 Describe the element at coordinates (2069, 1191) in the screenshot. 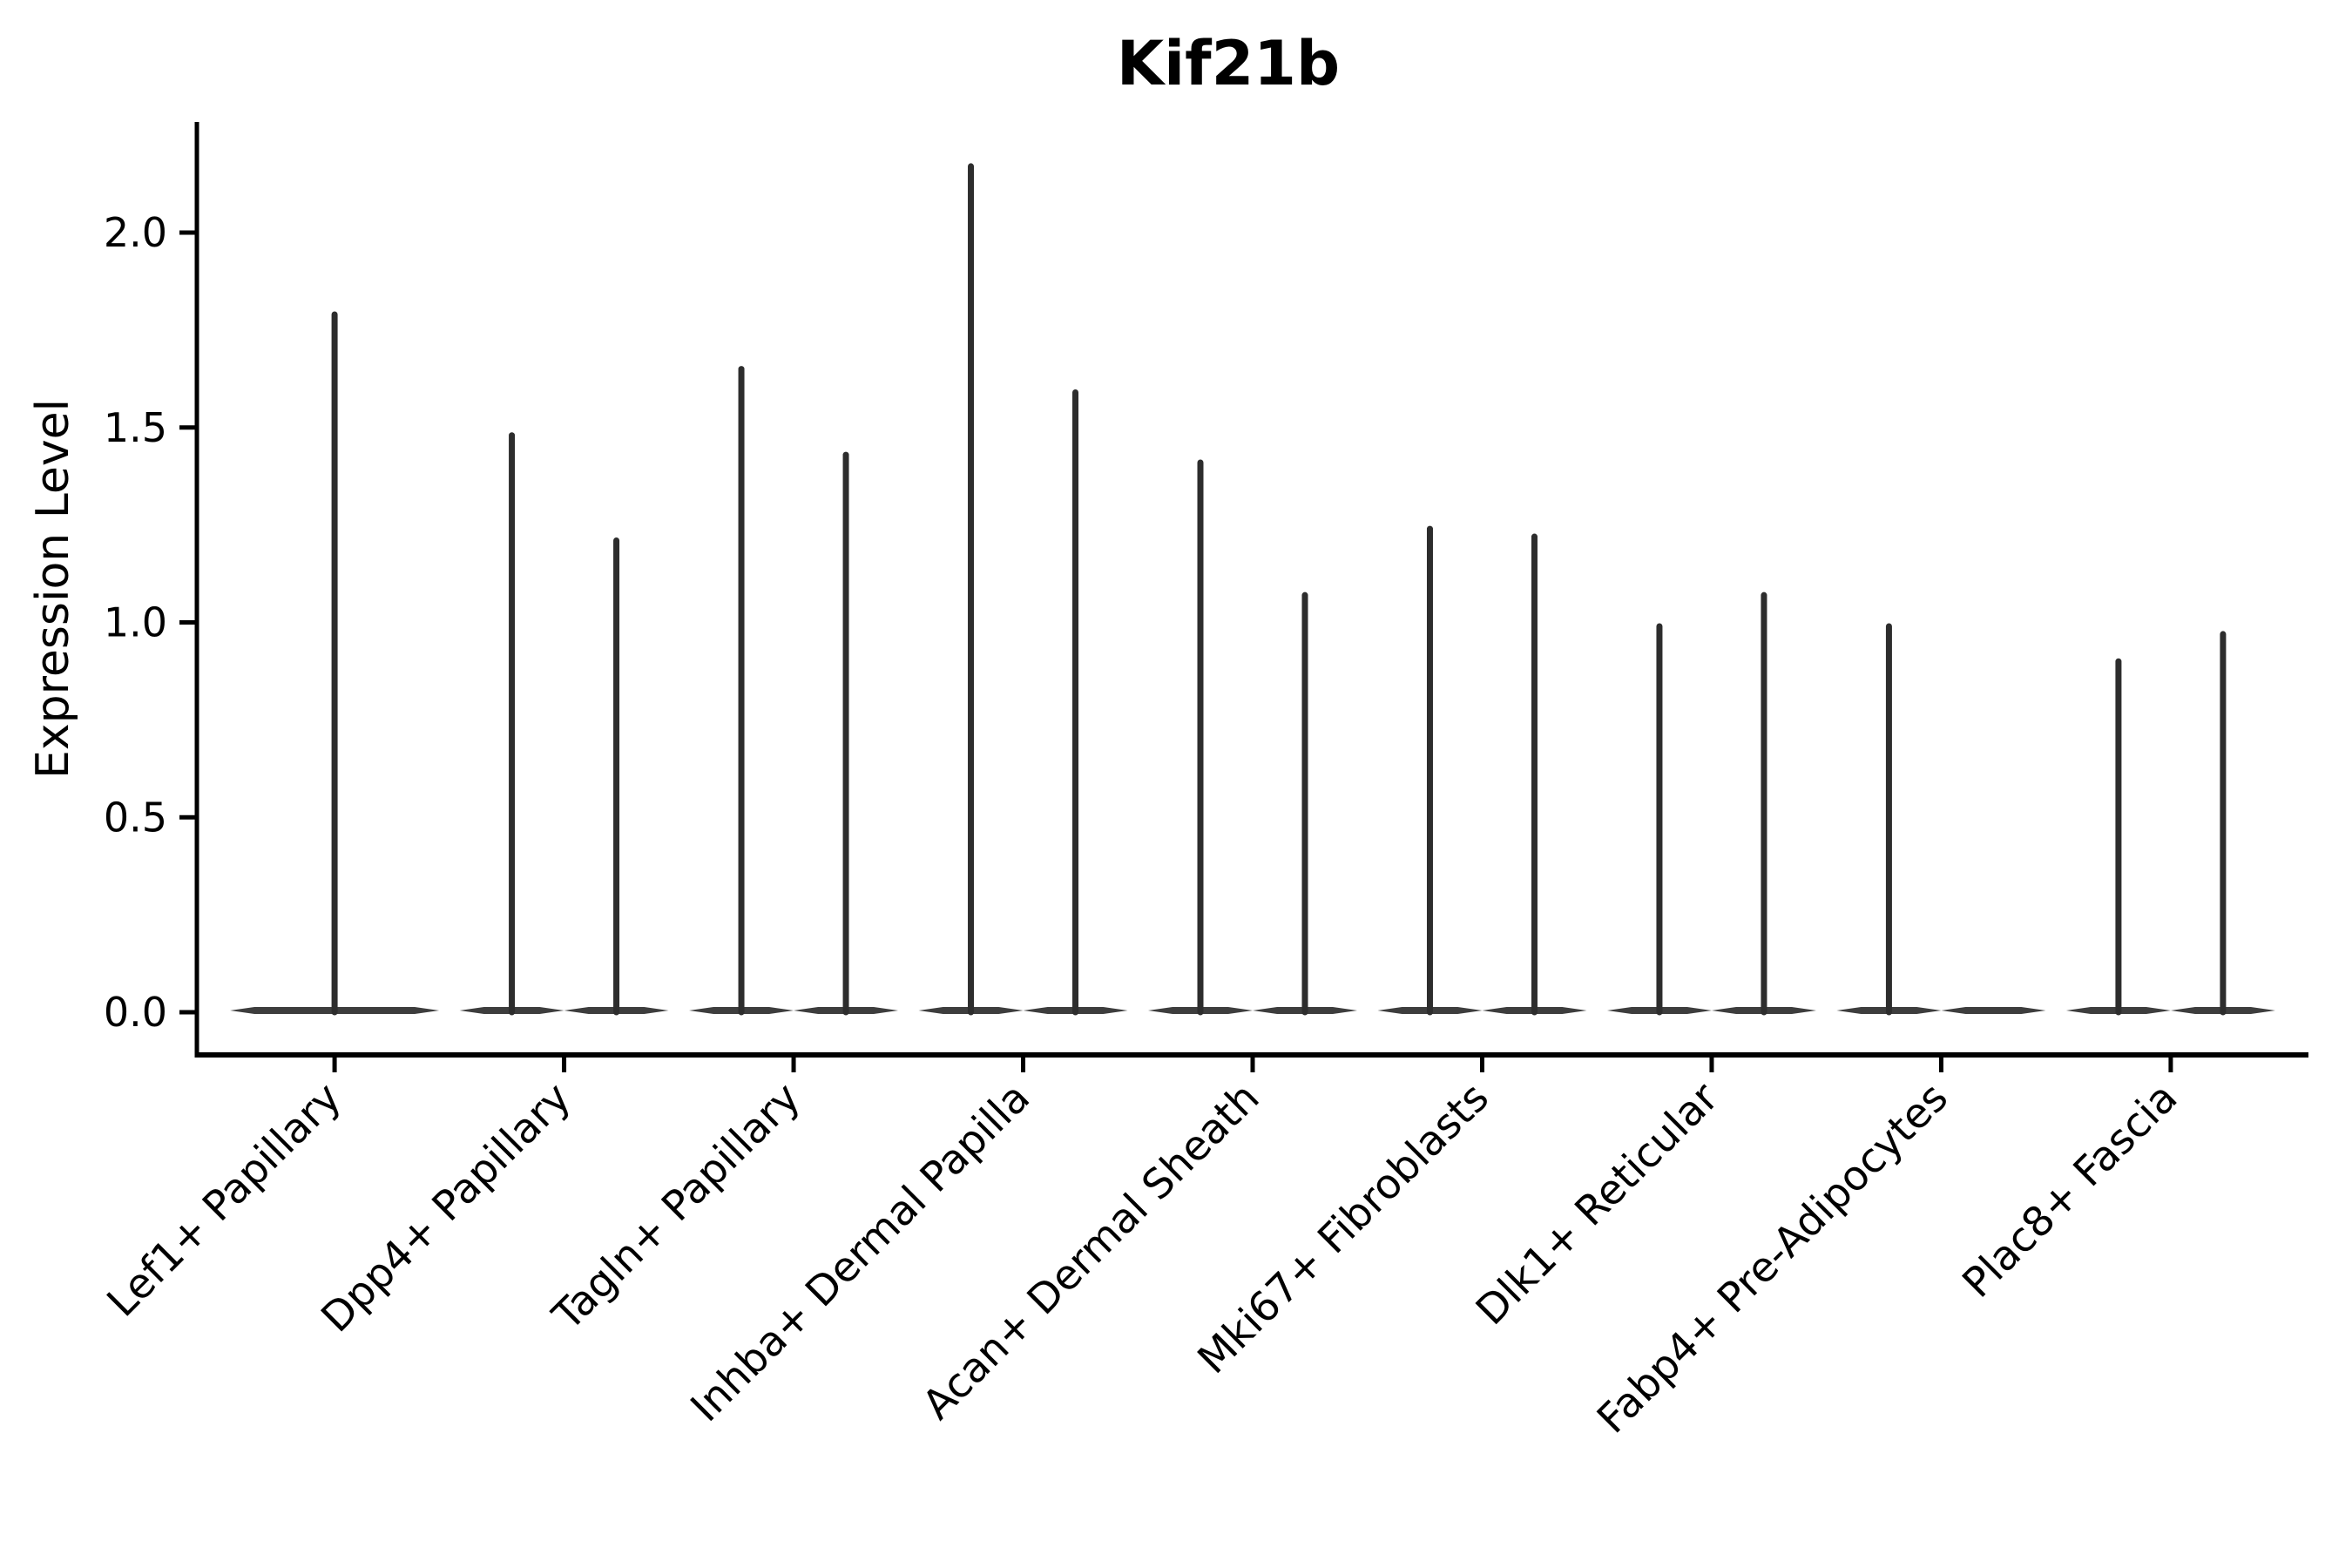

I see `x-tick-label: Plac8+ Fascia` at that location.